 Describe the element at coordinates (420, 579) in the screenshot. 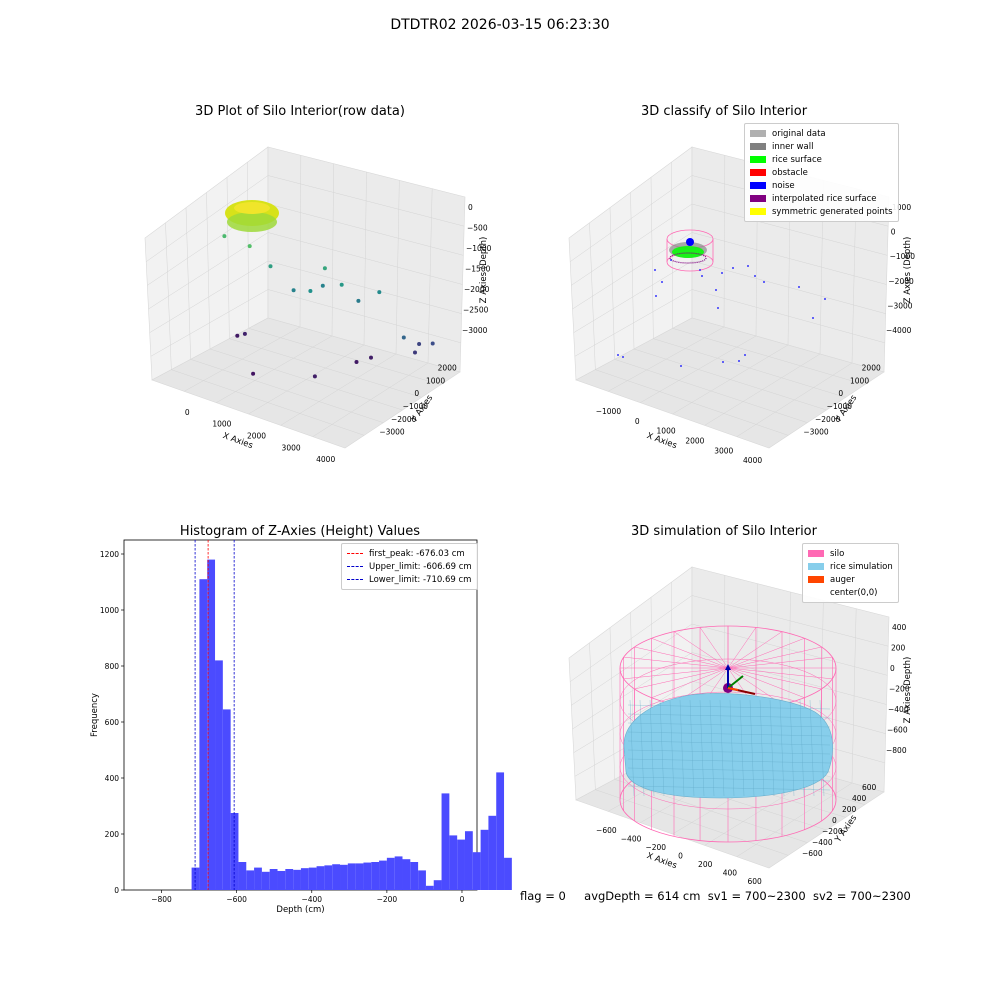

I see `legend-histogram-label: Lower_limit: -710.69 cm` at that location.